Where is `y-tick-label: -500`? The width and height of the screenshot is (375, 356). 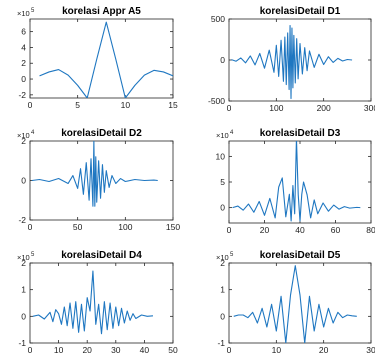 y-tick-label: -500 is located at coordinates (216, 101).